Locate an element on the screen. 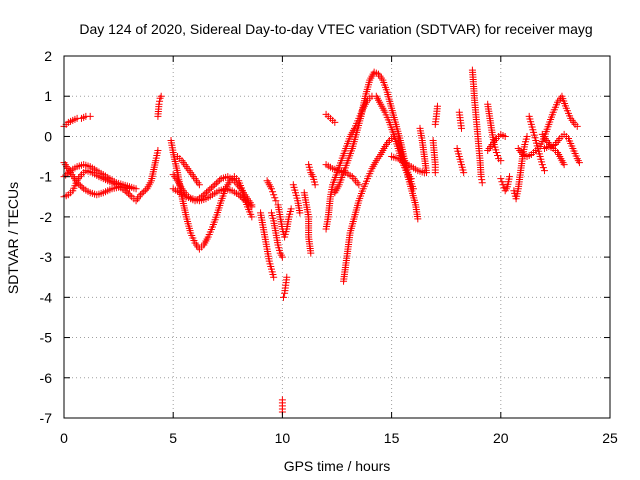  y-tick-label: -5 is located at coordinates (46, 338).